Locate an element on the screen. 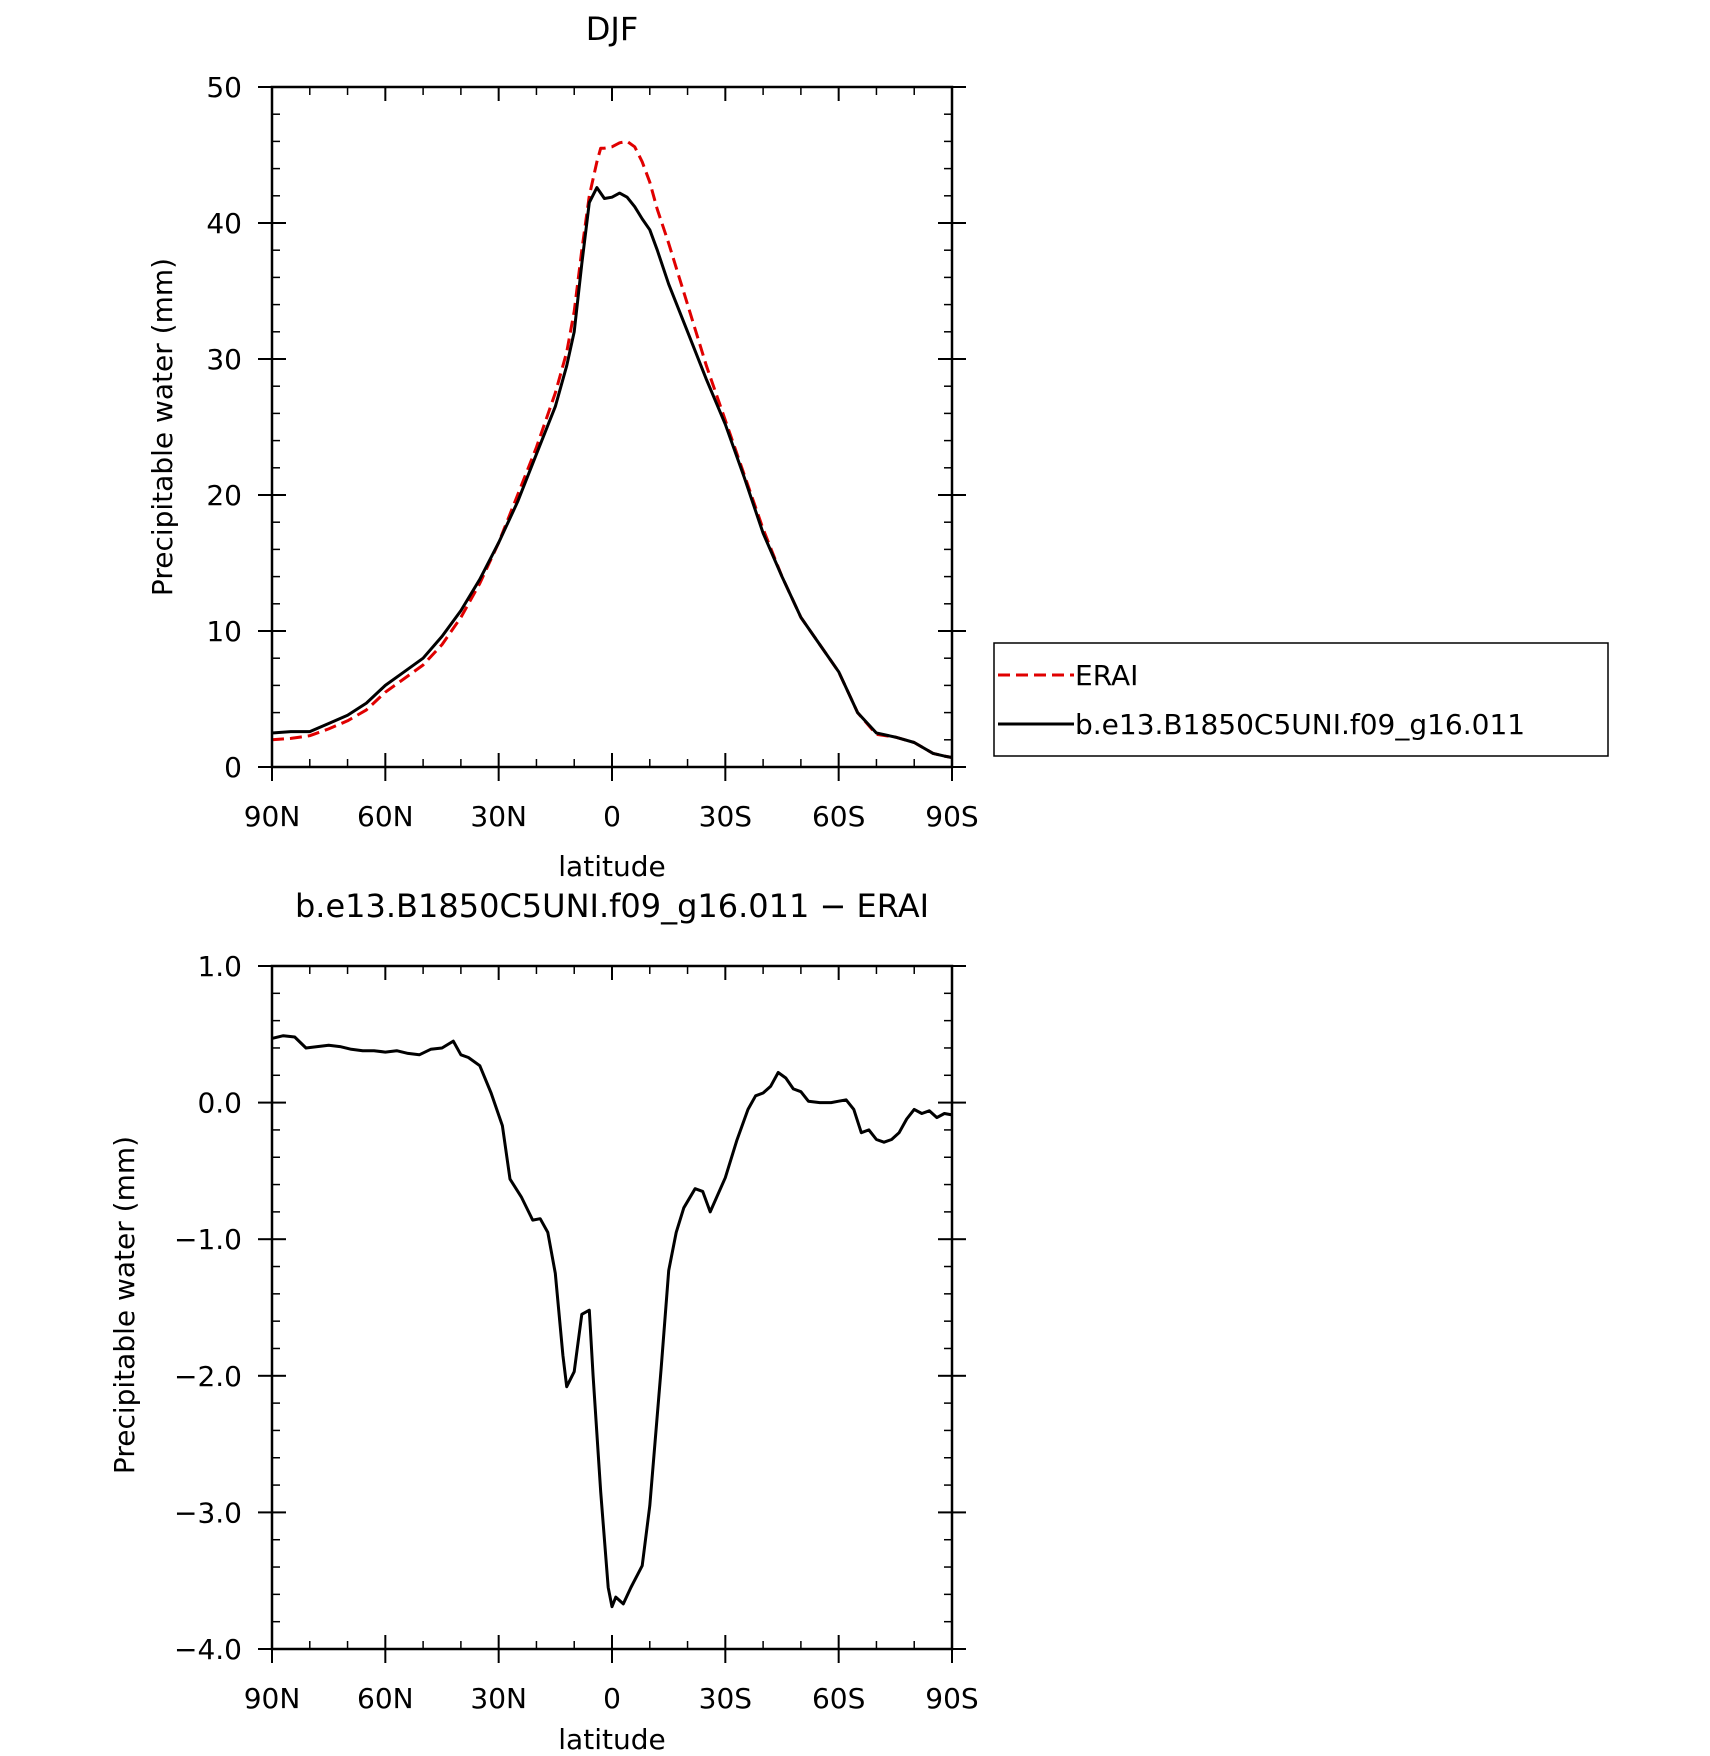  y-tick-label: 10 is located at coordinates (224, 631).